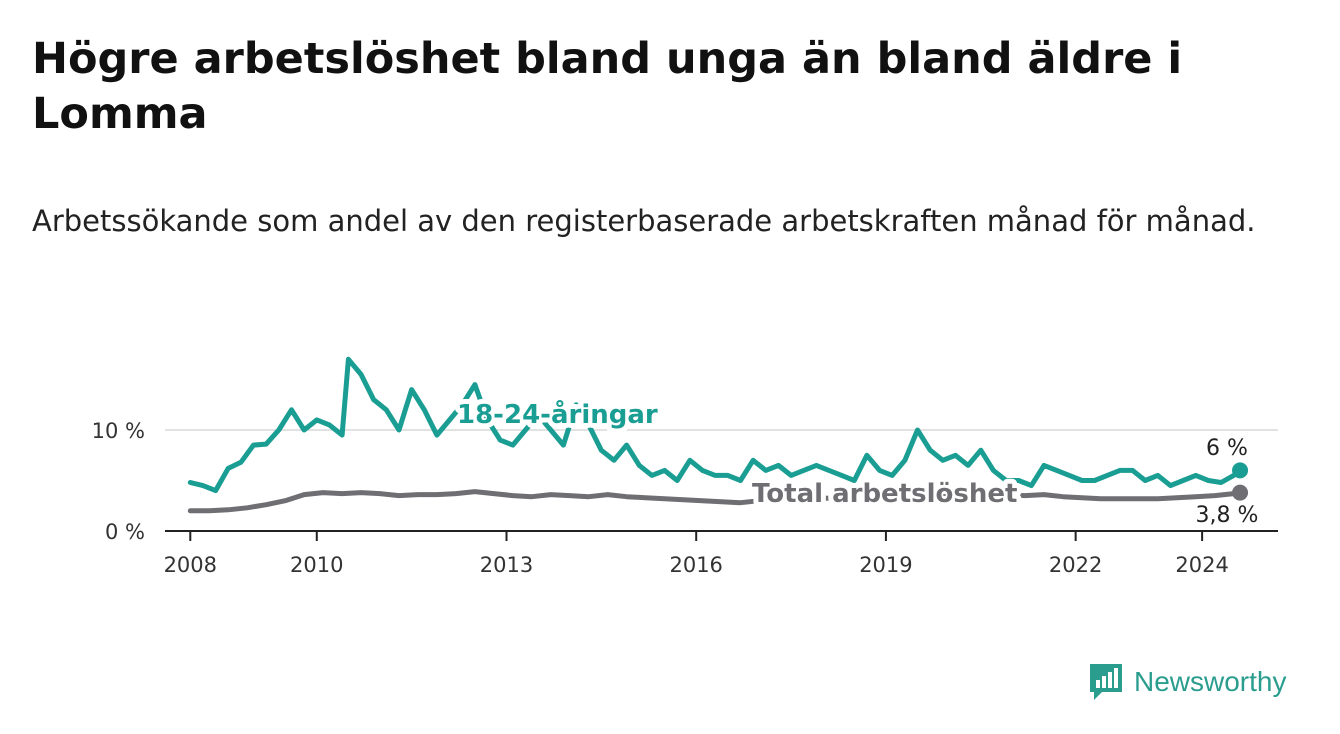  What do you see at coordinates (695, 565) in the screenshot?
I see `x-tick-label: 2016` at bounding box center [695, 565].